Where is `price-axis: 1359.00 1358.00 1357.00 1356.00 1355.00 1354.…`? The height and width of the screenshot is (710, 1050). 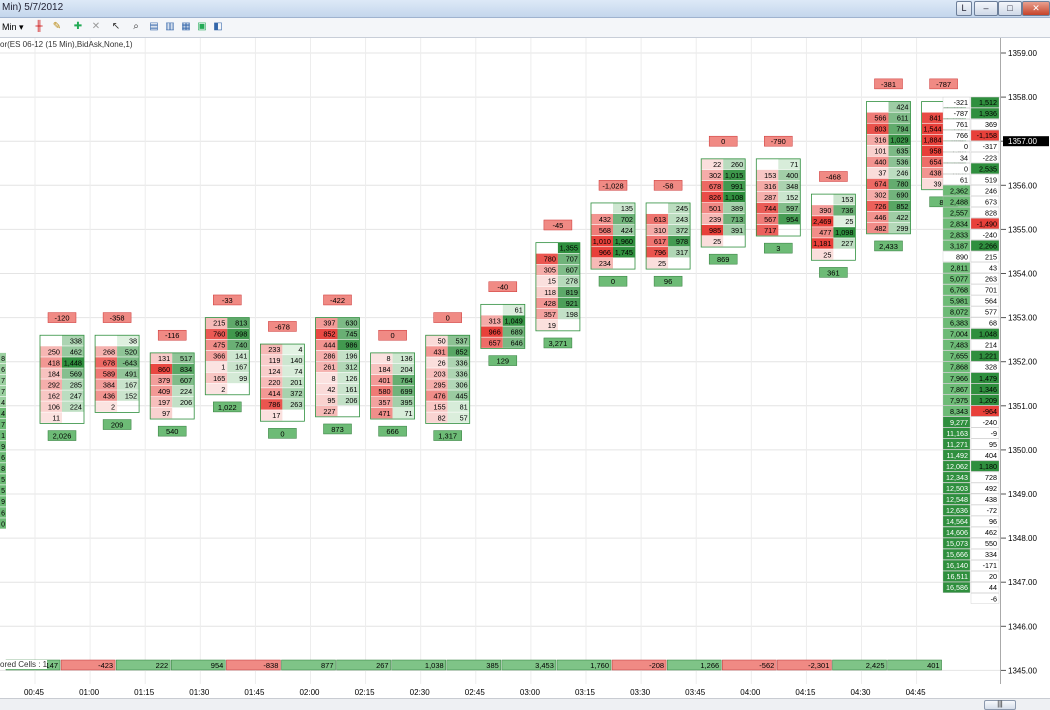
price-axis: 1359.00 1358.00 1357.00 1356.00 1355.00 1354.… is located at coordinates (1025, 361).